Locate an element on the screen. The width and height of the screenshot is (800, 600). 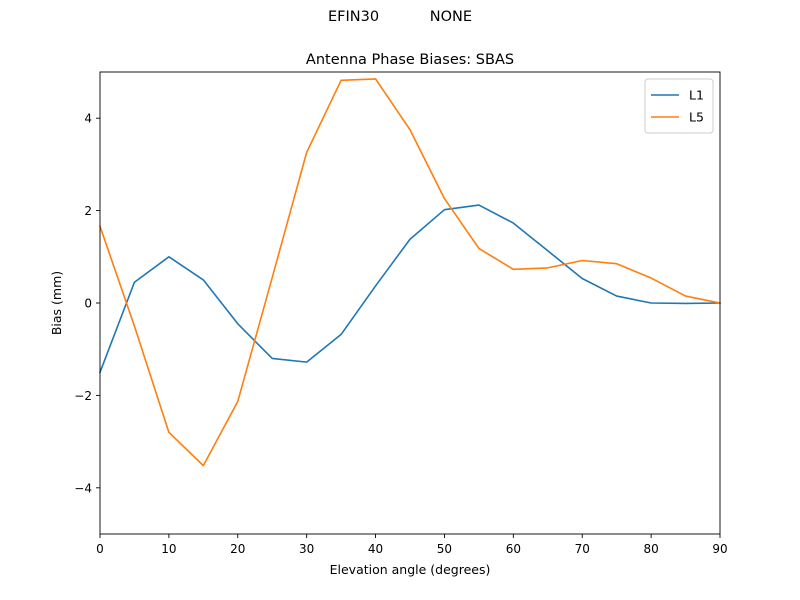
legend-label-l1: L1 is located at coordinates (696, 95).